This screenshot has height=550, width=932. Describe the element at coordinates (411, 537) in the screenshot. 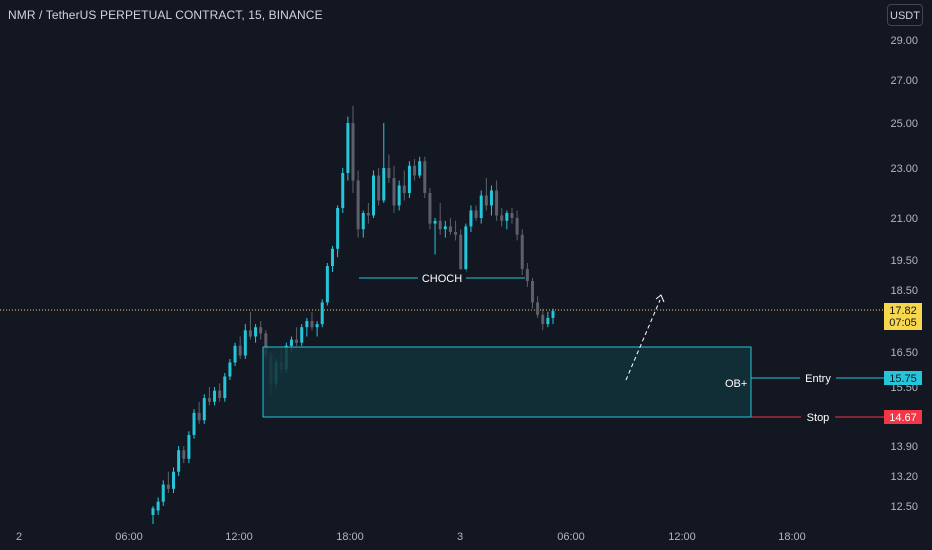

I see `time-axis: 2 06:00 12:00 18:00 3 06:00 12:00 18:00` at that location.